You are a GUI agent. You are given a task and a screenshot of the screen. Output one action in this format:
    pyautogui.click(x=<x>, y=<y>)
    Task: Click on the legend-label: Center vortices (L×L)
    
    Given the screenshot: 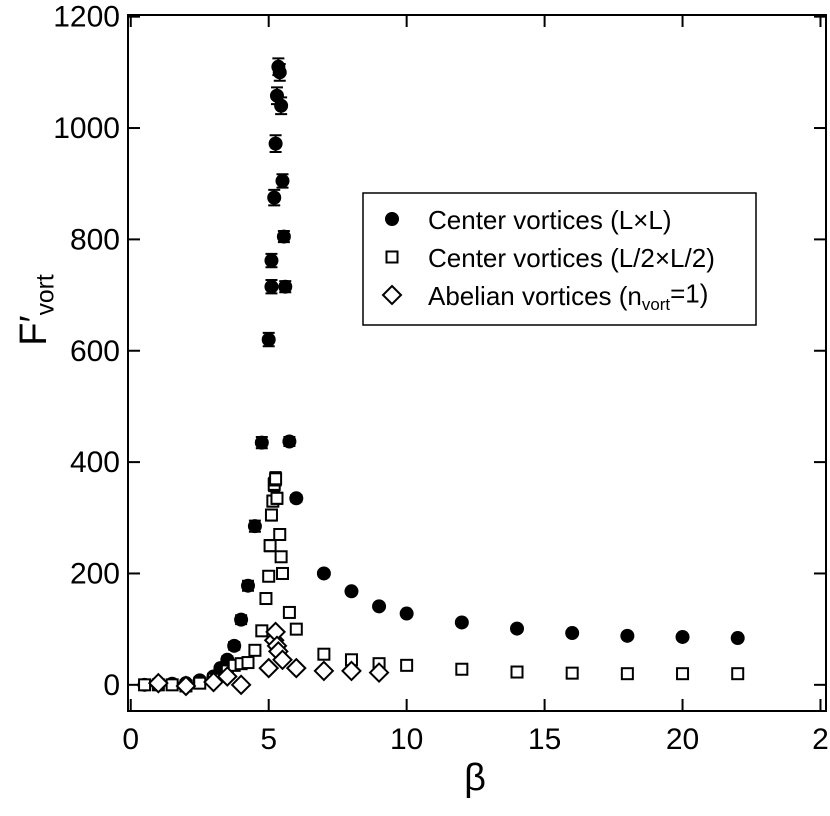 What is the action you would take?
    pyautogui.click(x=549, y=220)
    